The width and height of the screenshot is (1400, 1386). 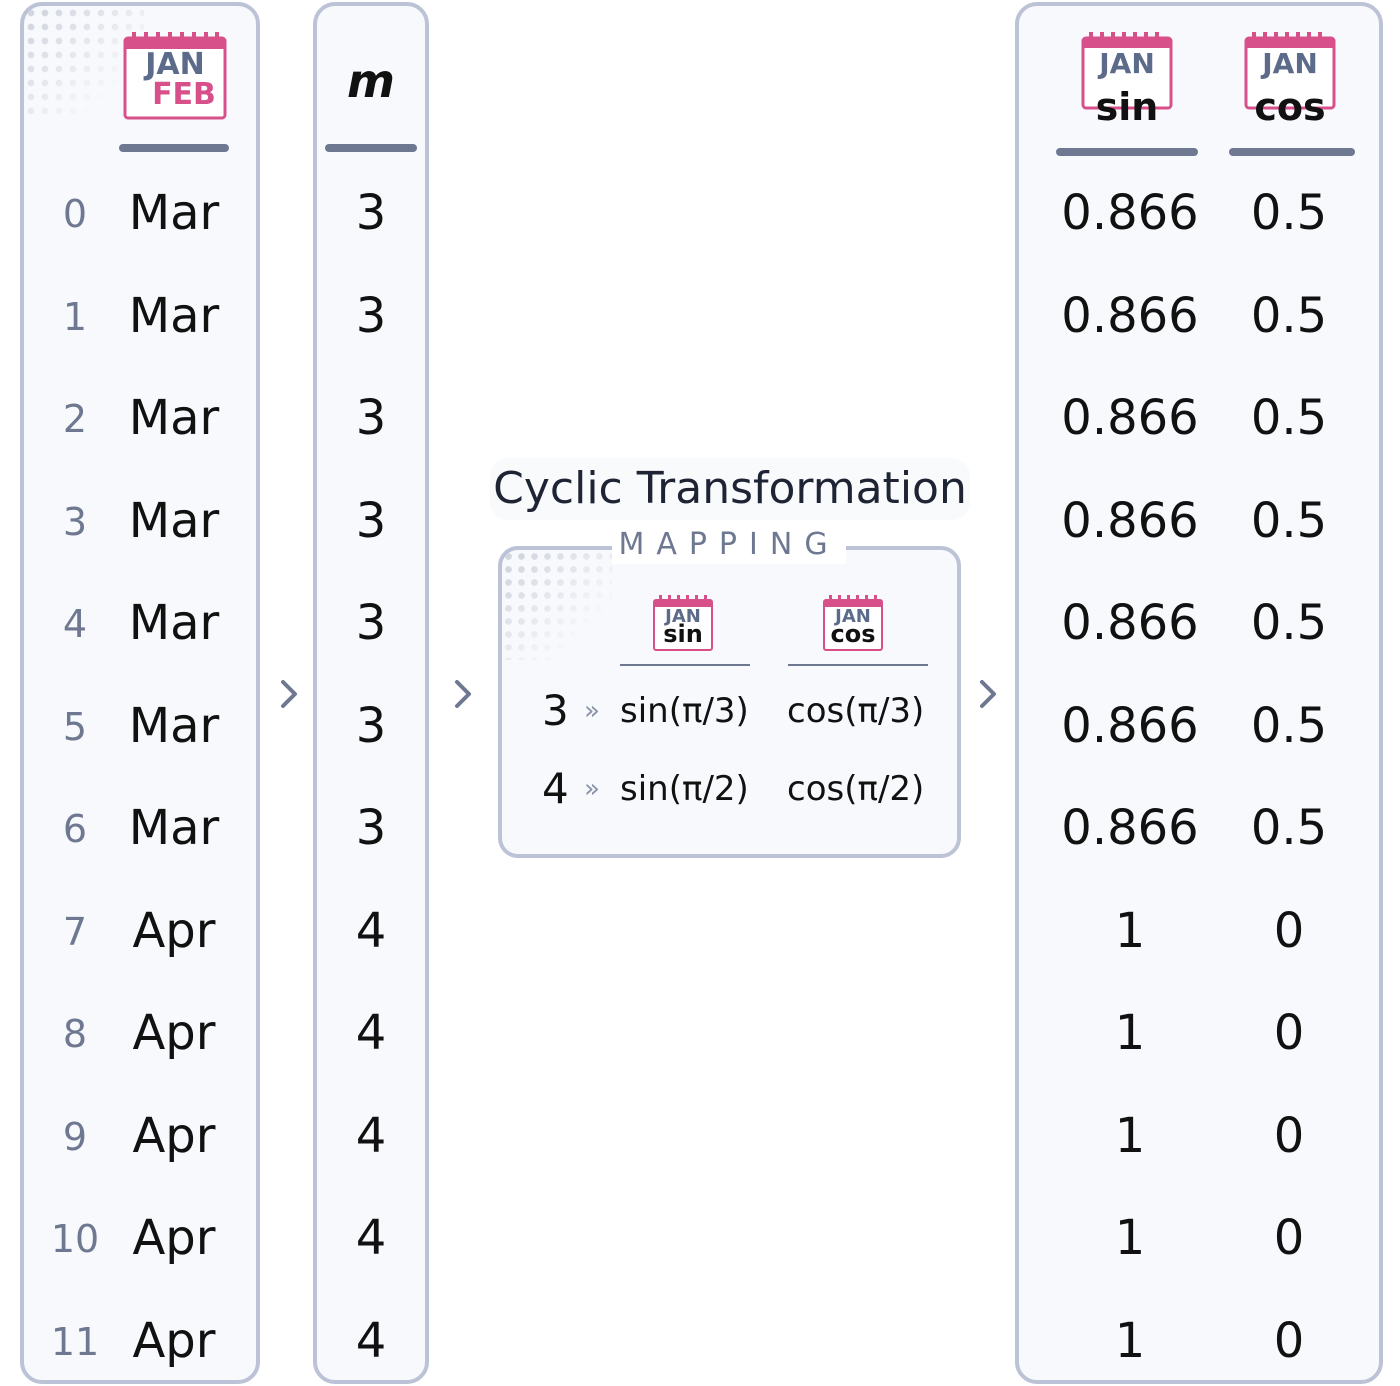 I want to click on mapping-sin-formula: sin(π/2), so click(x=684, y=789).